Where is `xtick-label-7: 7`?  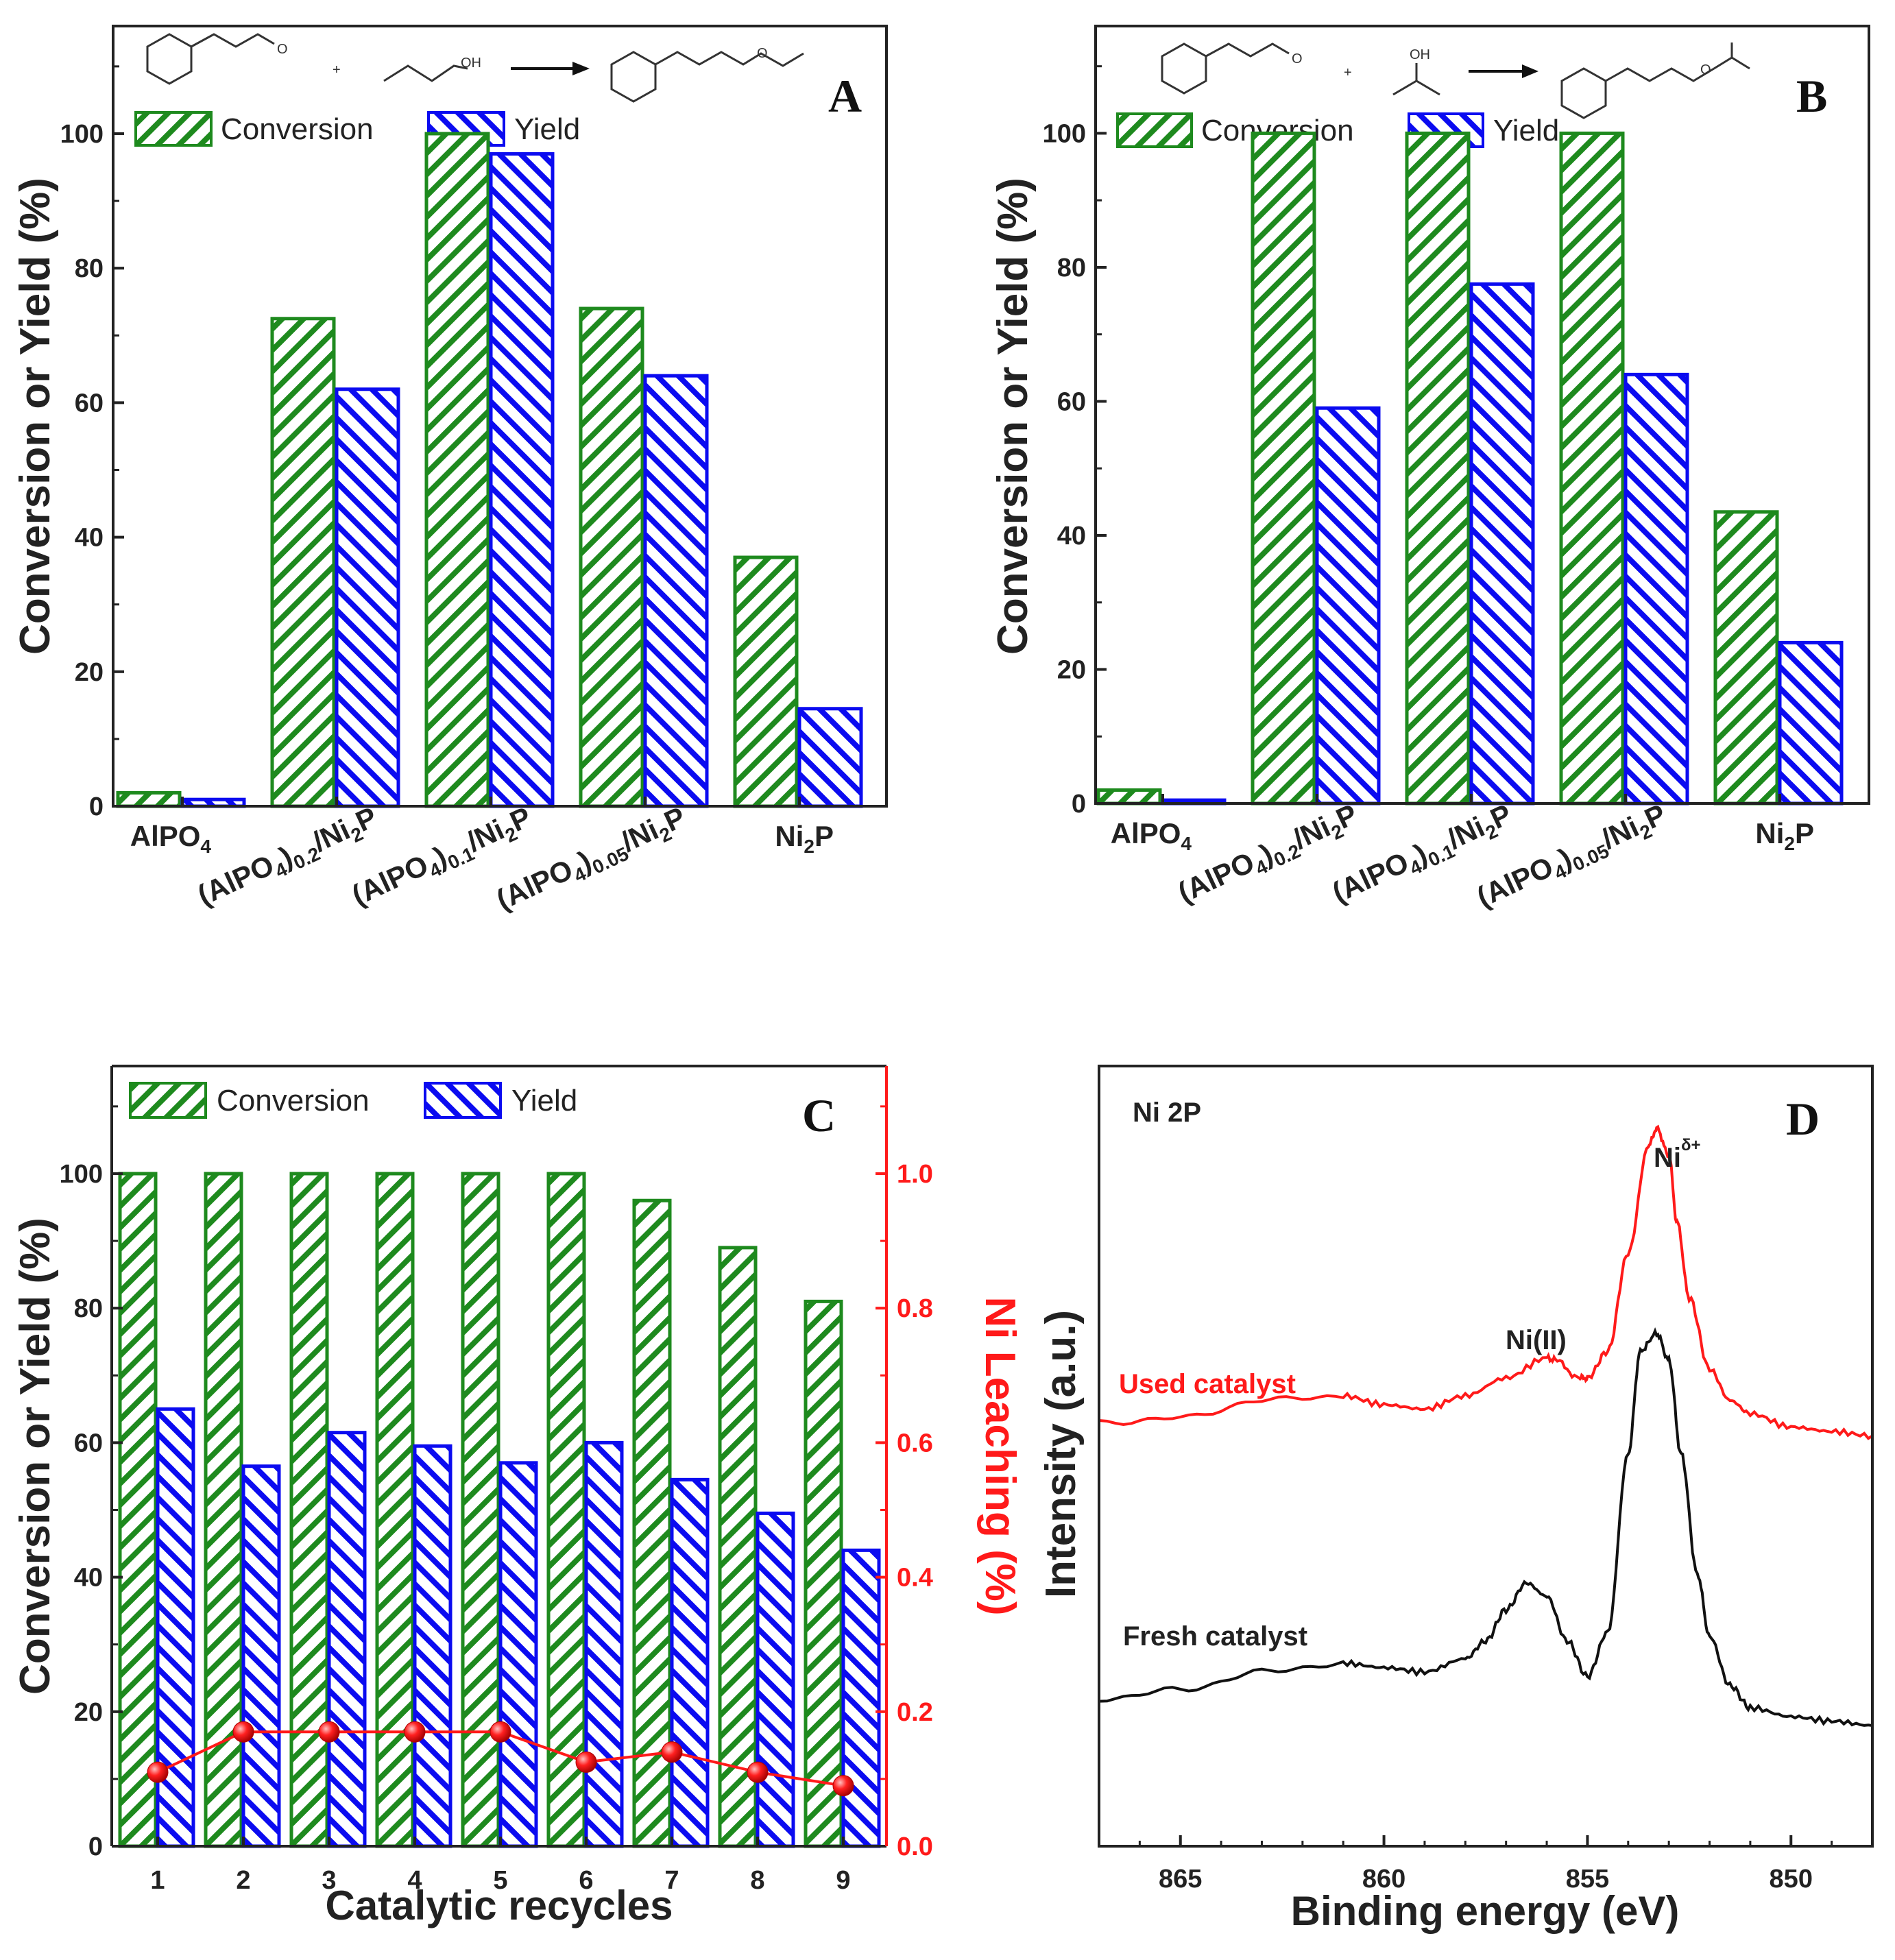
xtick-label-7: 7 is located at coordinates (672, 1880).